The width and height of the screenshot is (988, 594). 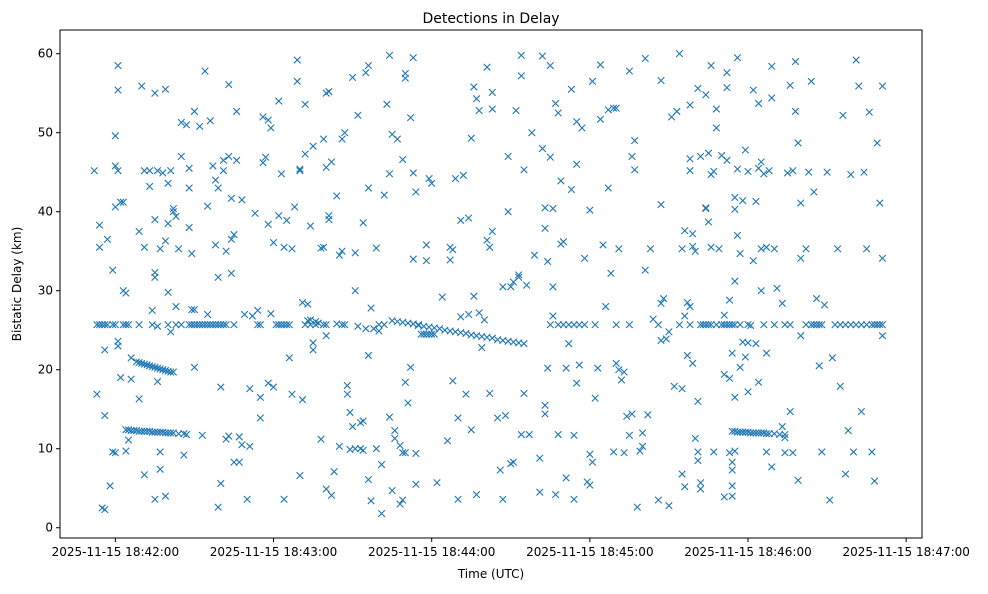 What do you see at coordinates (45, 133) in the screenshot?
I see `y-tick-label: 50` at bounding box center [45, 133].